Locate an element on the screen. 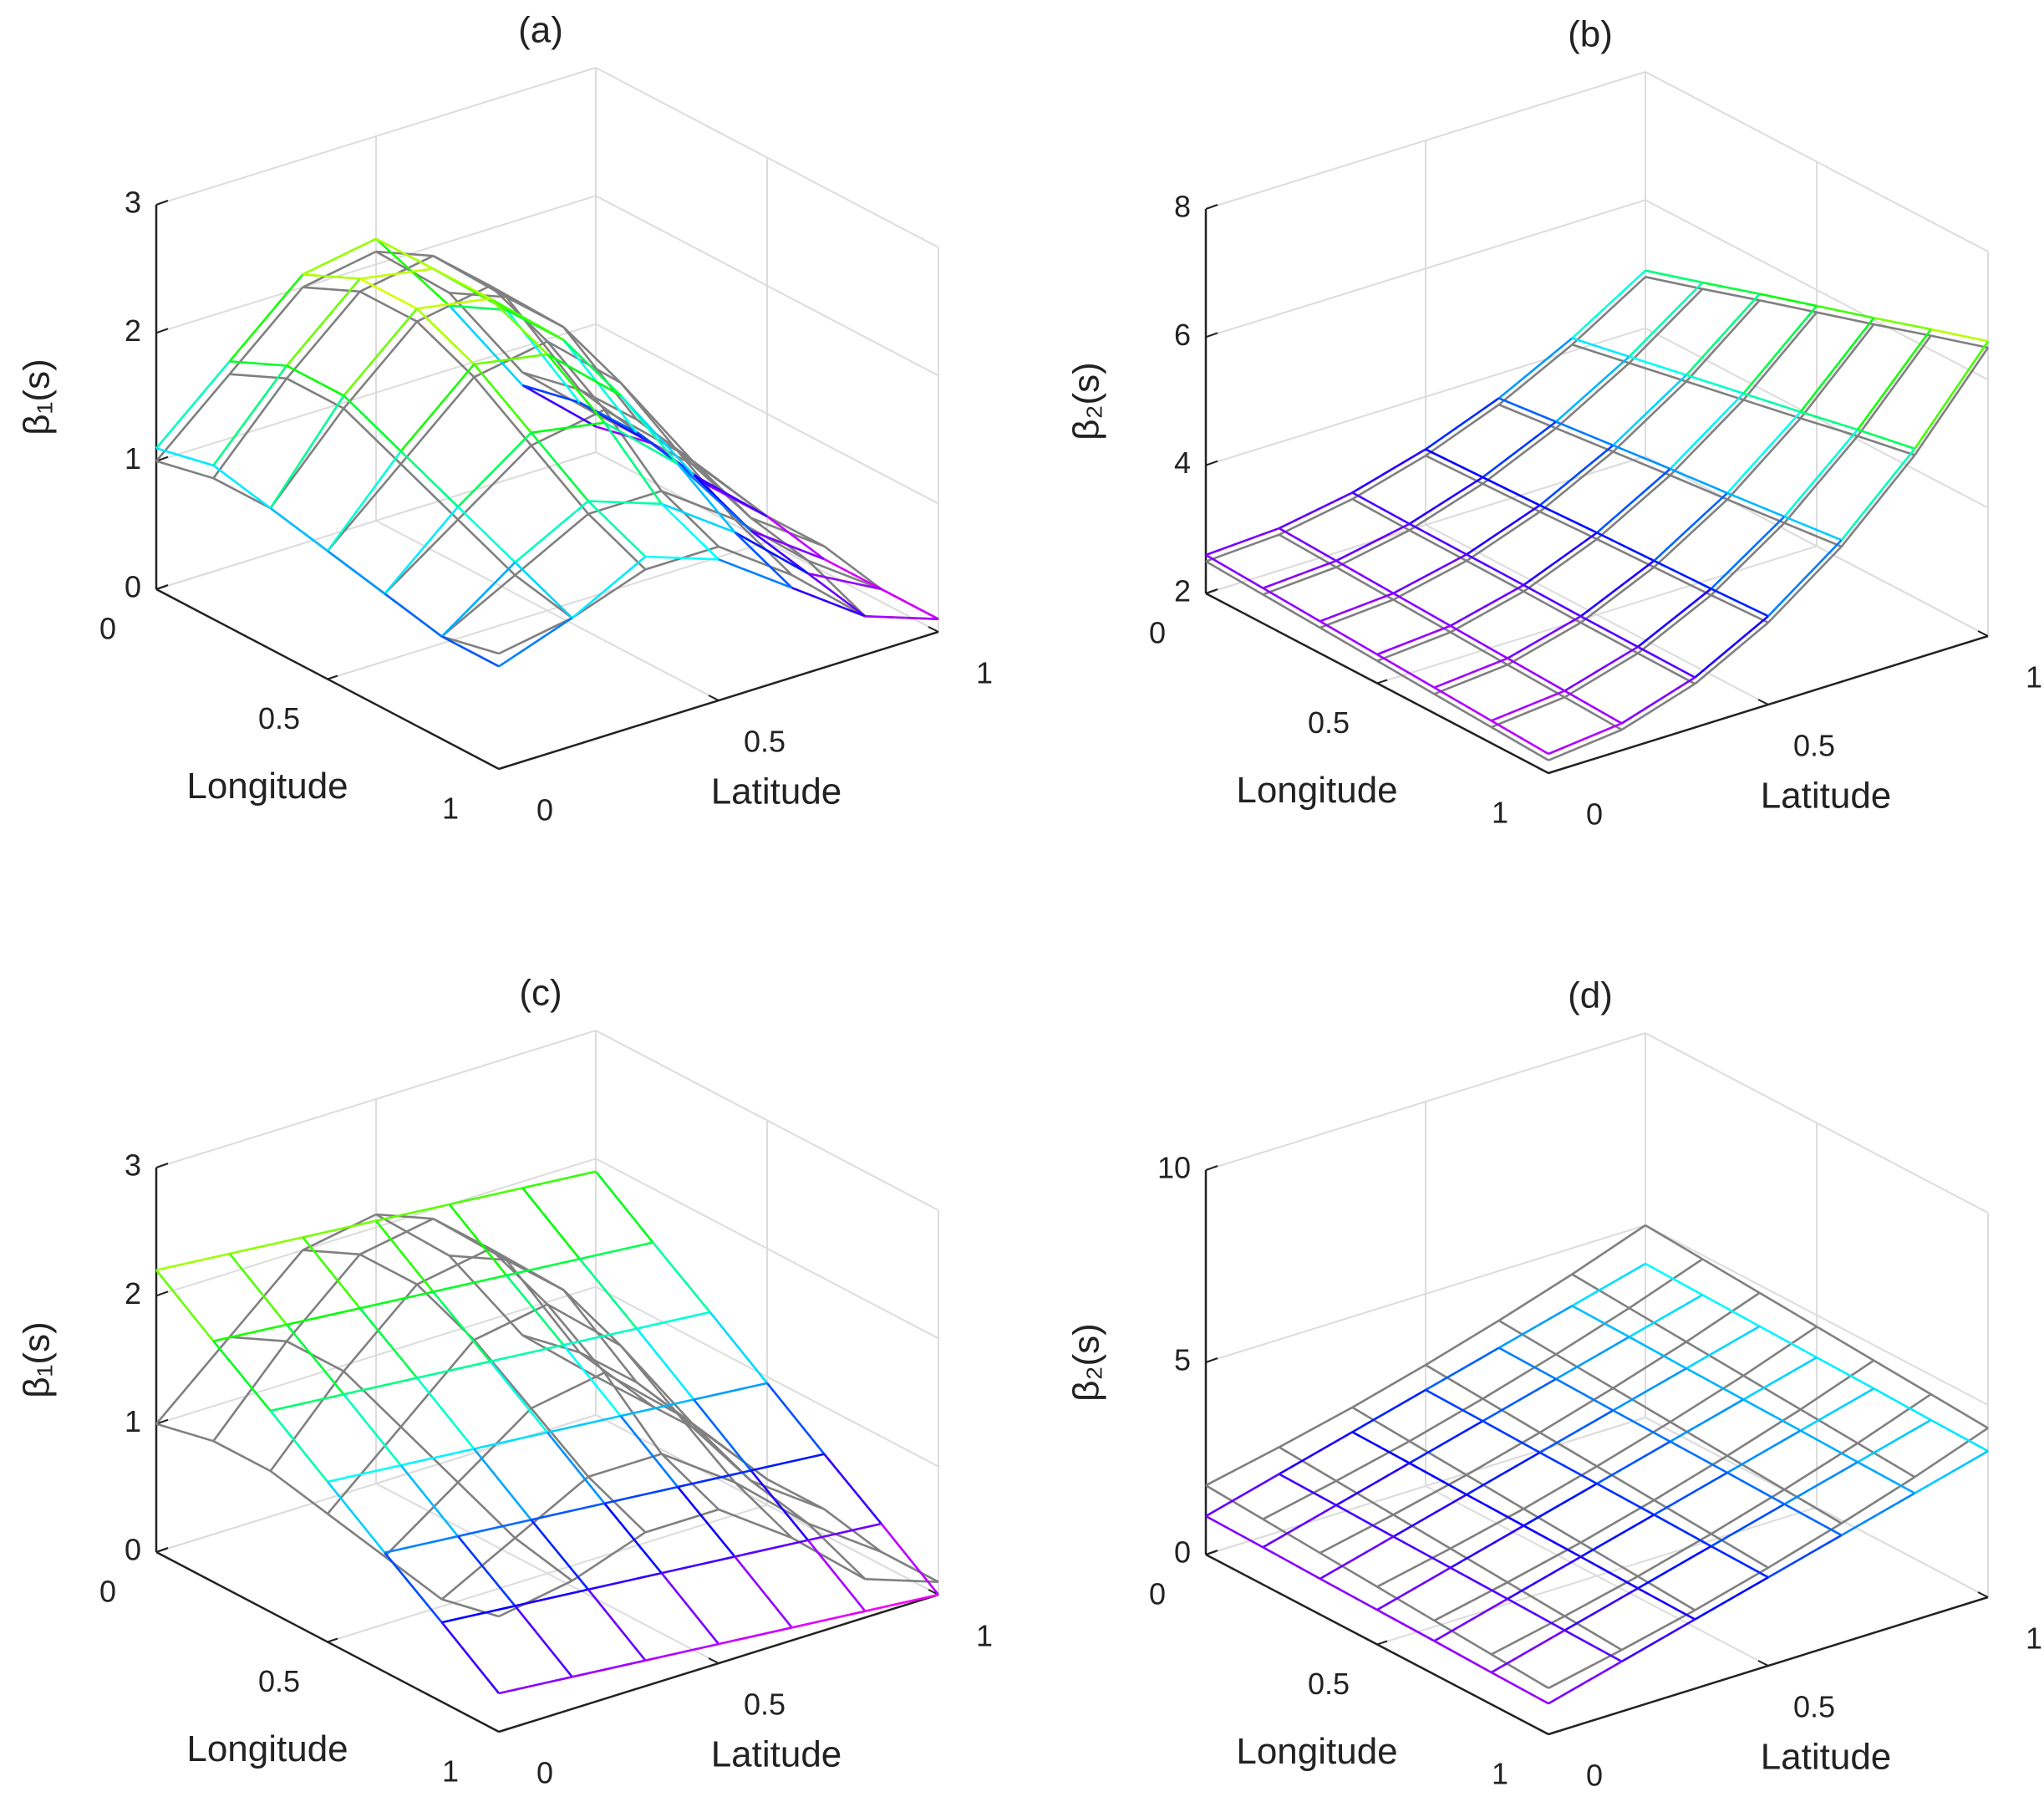 The image size is (2044, 1807). z-tick-label: 0 is located at coordinates (1182, 1552).